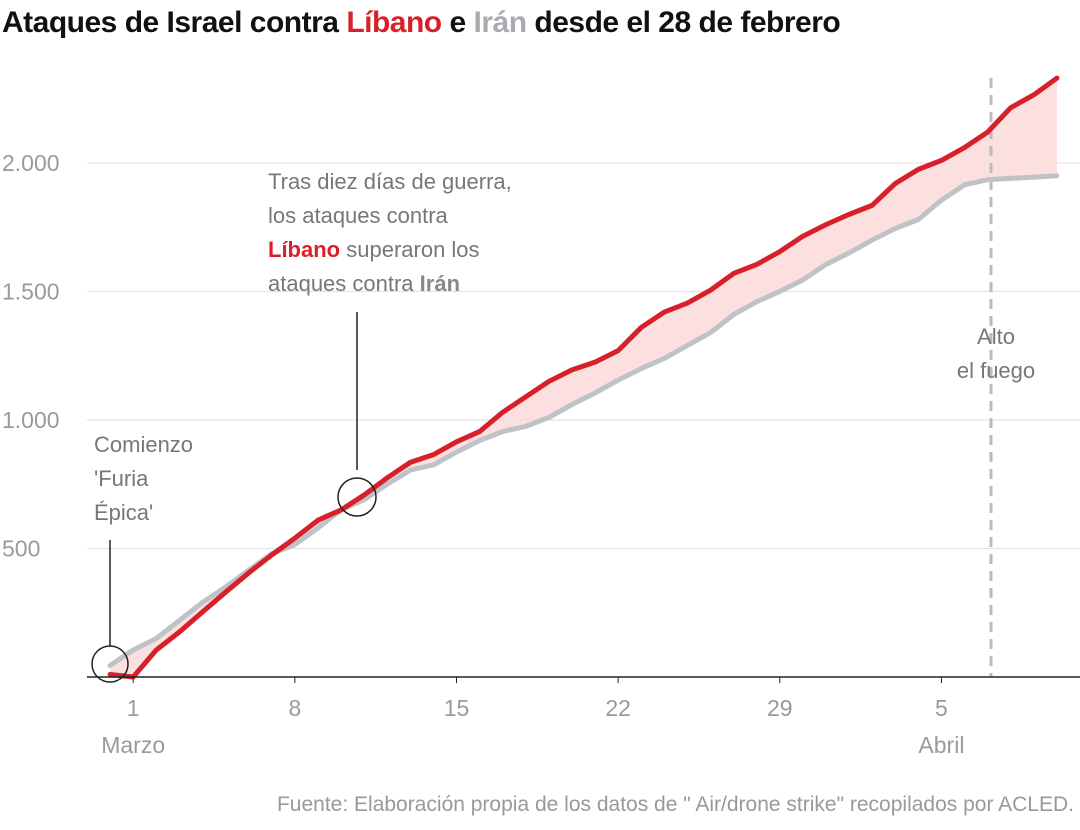 The height and width of the screenshot is (830, 1080). I want to click on title-part: e, so click(457, 22).